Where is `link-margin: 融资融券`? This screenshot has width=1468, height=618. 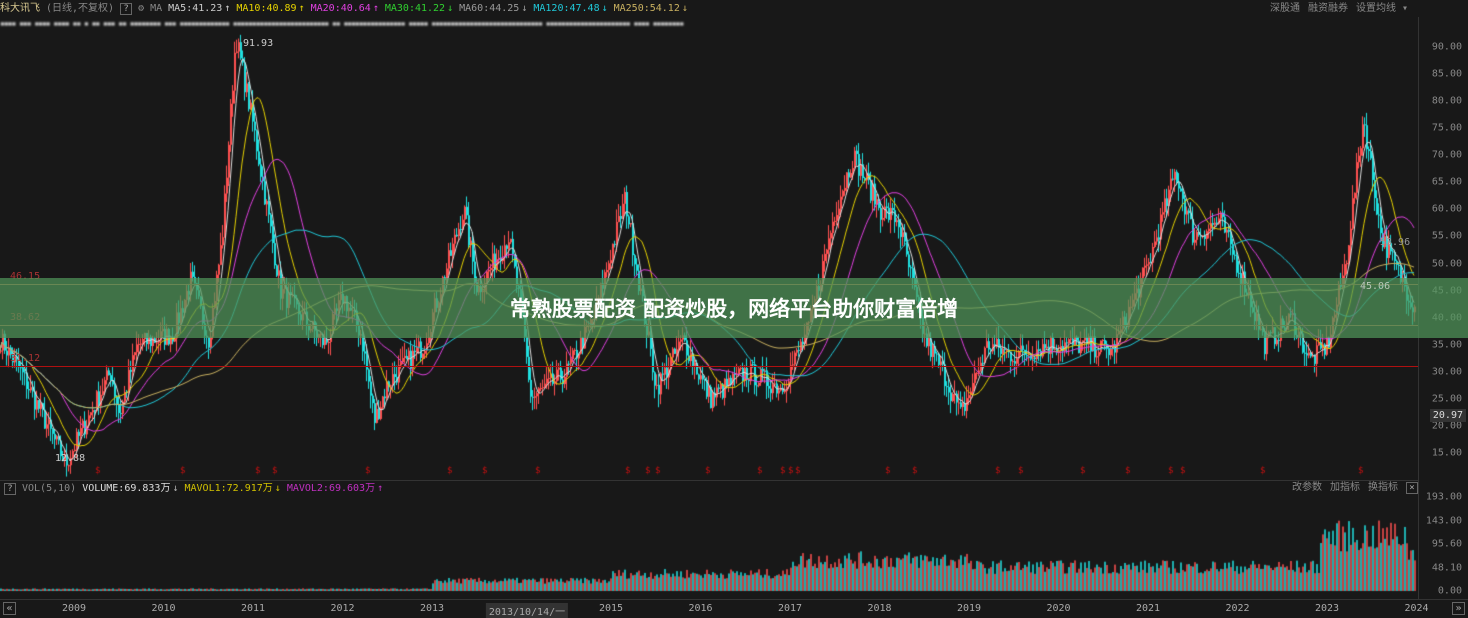
link-margin: 融资融券 is located at coordinates (1327, 8).